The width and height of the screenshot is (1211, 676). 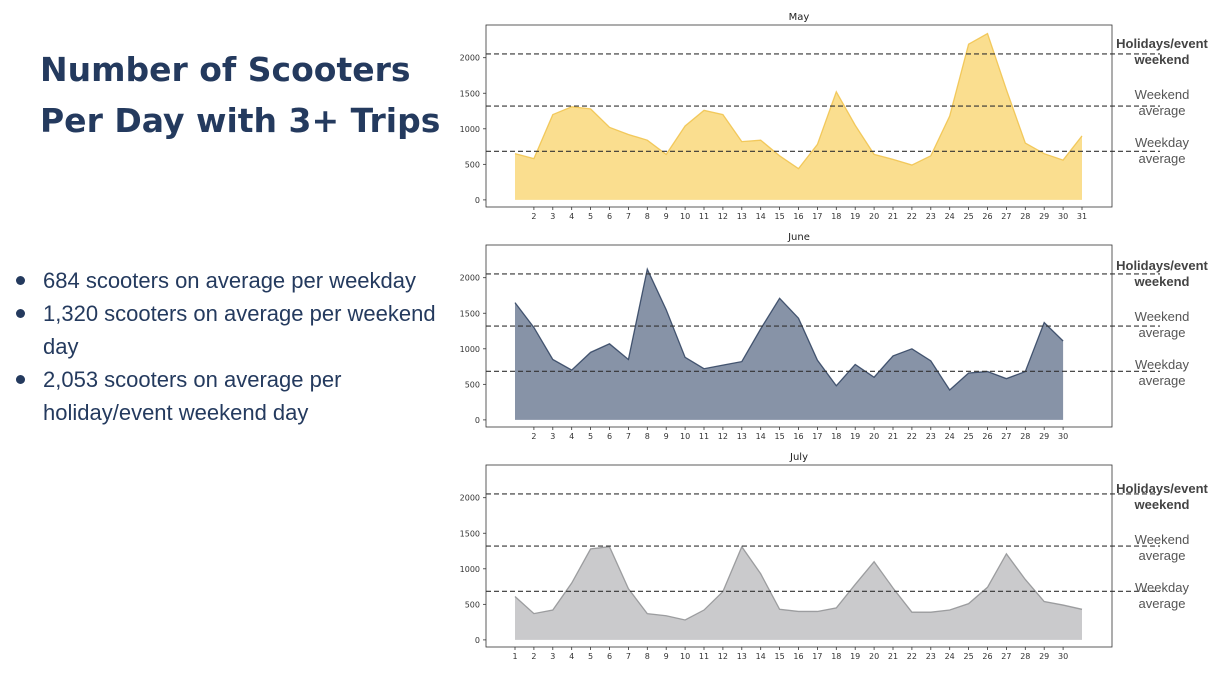 I want to click on plot-frame, so click(x=799, y=336).